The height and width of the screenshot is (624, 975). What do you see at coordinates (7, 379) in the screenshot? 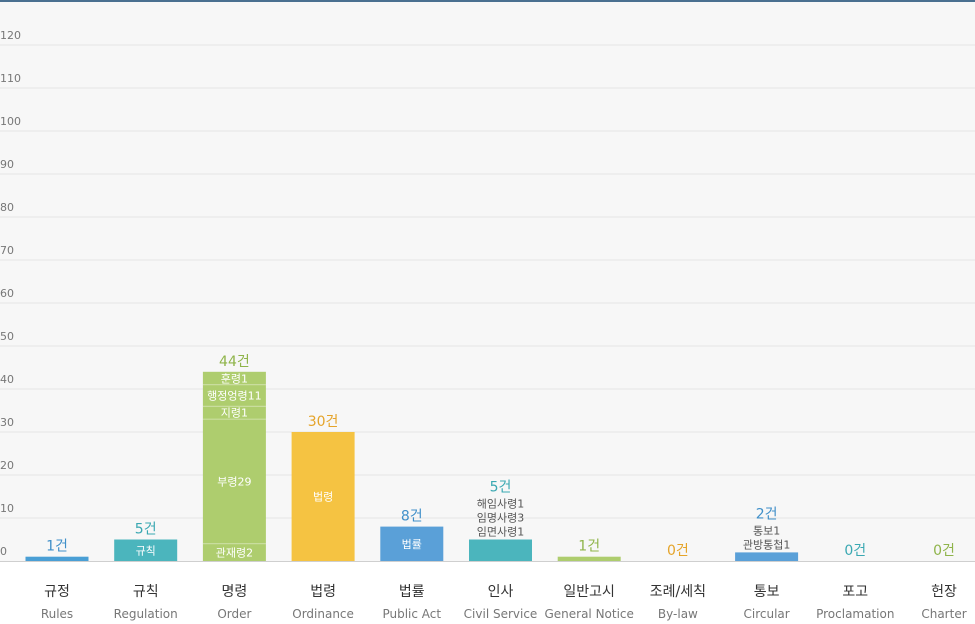
I see `y-tick-label: 40` at bounding box center [7, 379].